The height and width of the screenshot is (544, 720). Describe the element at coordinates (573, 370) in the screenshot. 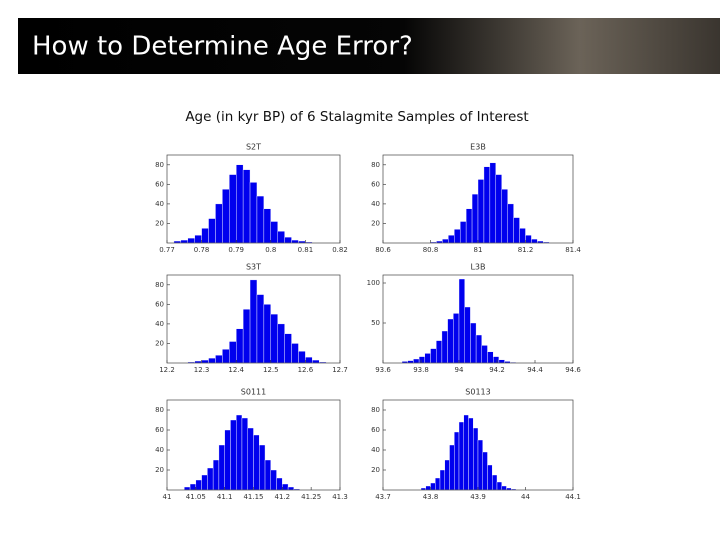

I see `x-tick-label: 94.6` at that location.